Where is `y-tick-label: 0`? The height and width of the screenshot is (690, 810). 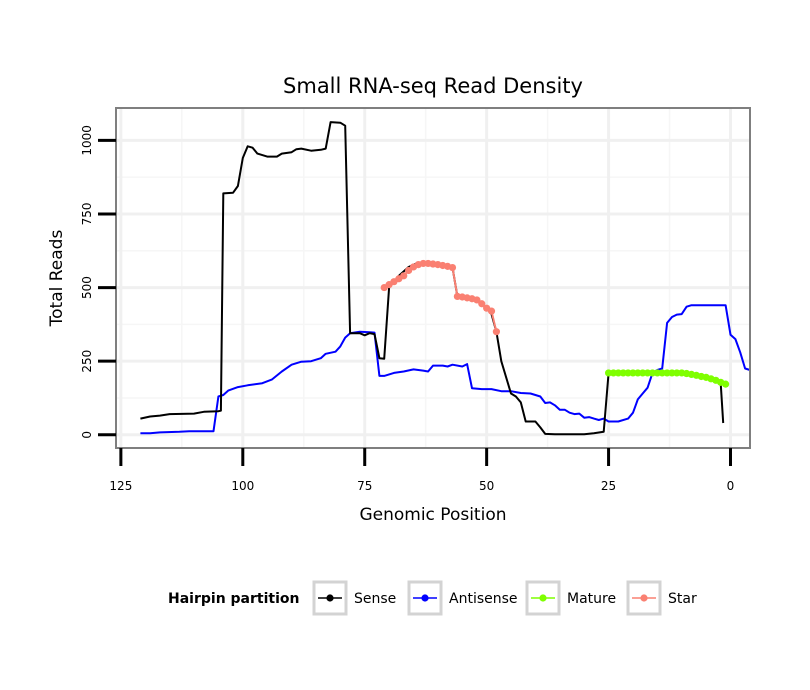 y-tick-label: 0 is located at coordinates (87, 435).